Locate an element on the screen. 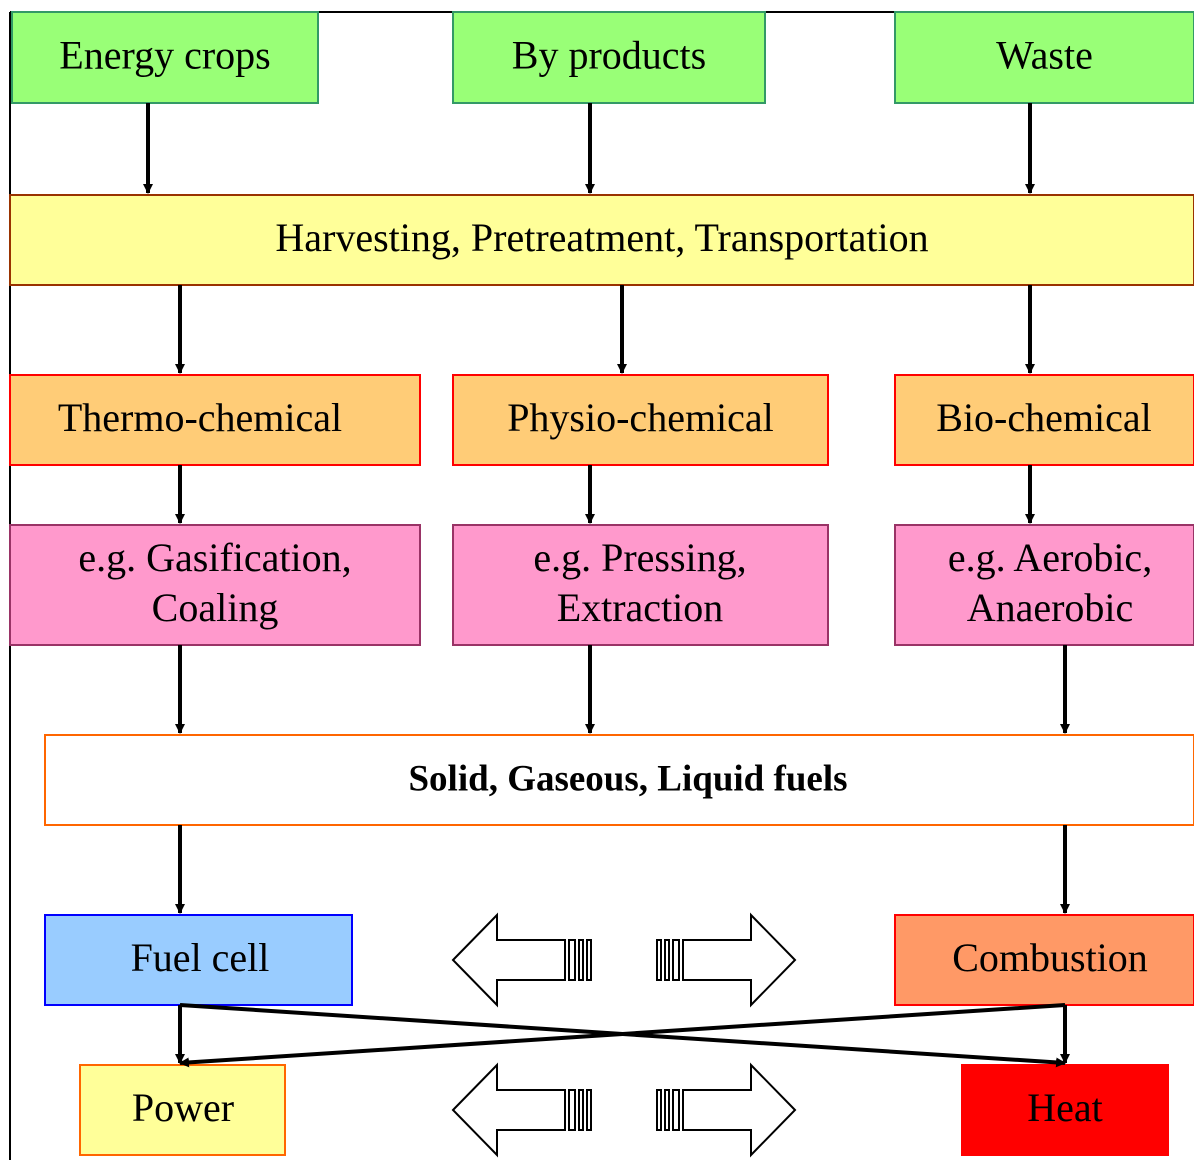  node-label: Anaerobic is located at coordinates (1050, 607).